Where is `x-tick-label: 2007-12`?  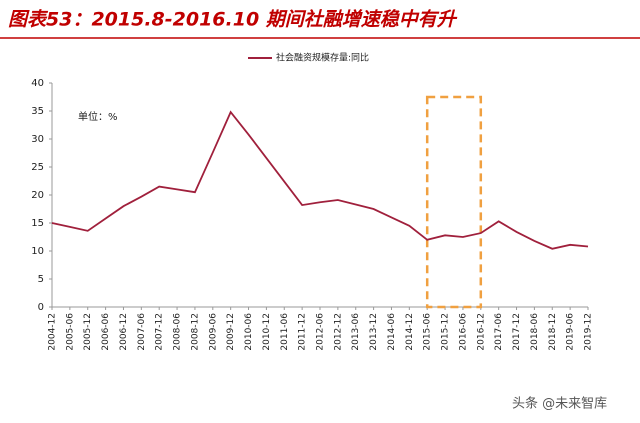
x-tick-label: 2007-12 is located at coordinates (160, 332).